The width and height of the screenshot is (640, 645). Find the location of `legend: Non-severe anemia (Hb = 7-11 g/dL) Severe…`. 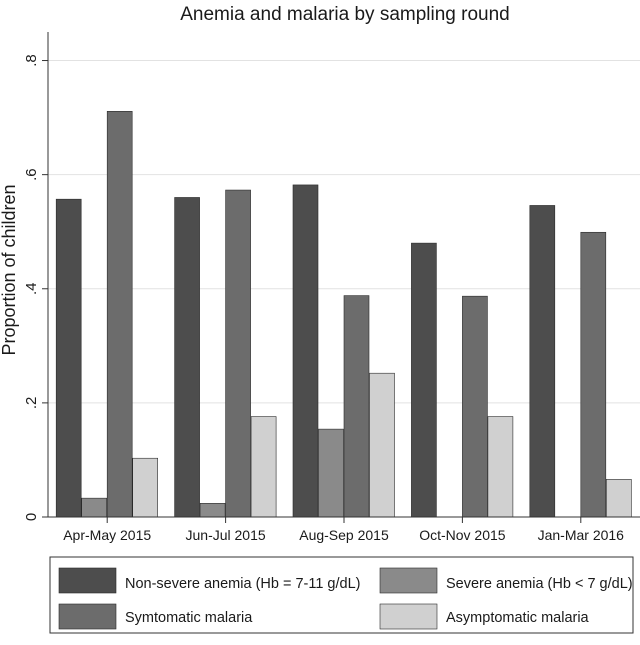

legend: Non-severe anemia (Hb = 7-11 g/dL) Severe… is located at coordinates (341, 595).